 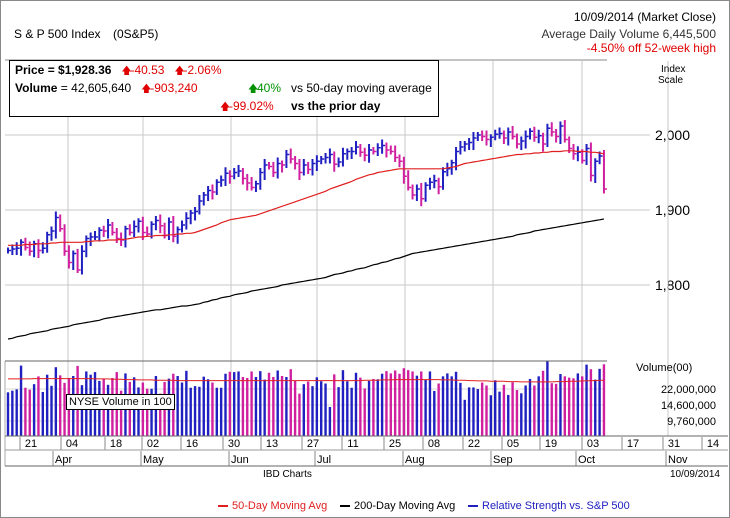 I want to click on volume-change: -903,240, so click(x=174, y=88).